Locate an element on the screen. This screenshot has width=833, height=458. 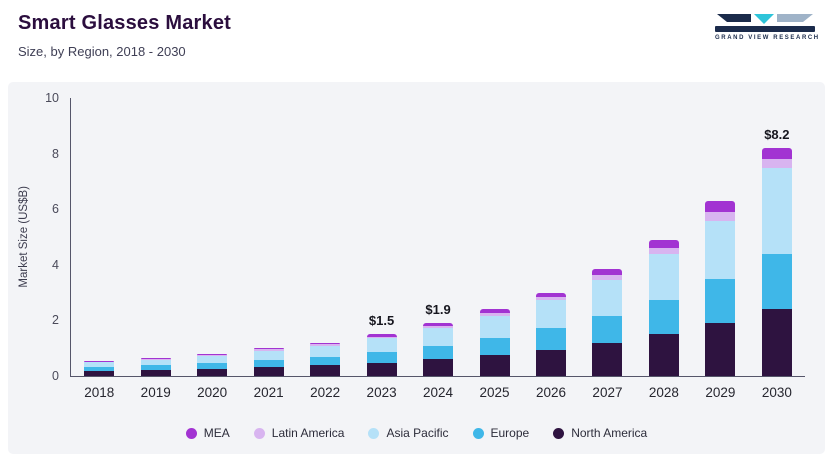
bar-column-2023: 2023 $1.5 is located at coordinates (381, 249).